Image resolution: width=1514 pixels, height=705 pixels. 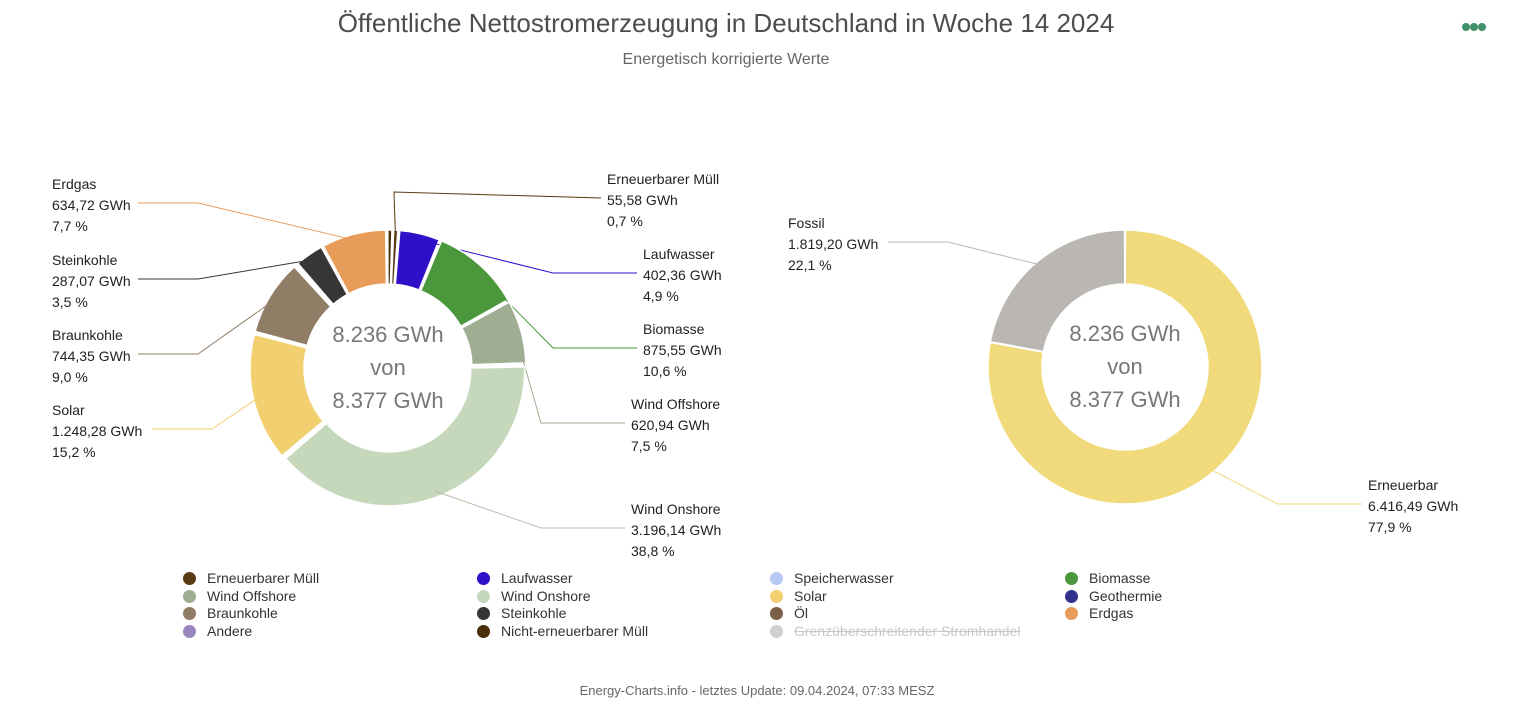 What do you see at coordinates (625, 221) in the screenshot?
I see `label-percent-erneuerbarer-muell: 0,7 %` at bounding box center [625, 221].